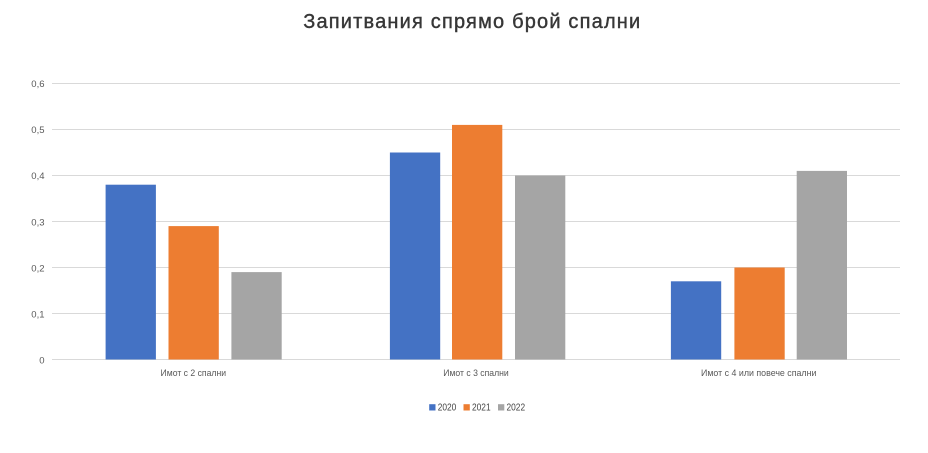 This screenshot has width=928, height=453. I want to click on svg-text: Имот с 4 или повече спални, so click(758, 373).